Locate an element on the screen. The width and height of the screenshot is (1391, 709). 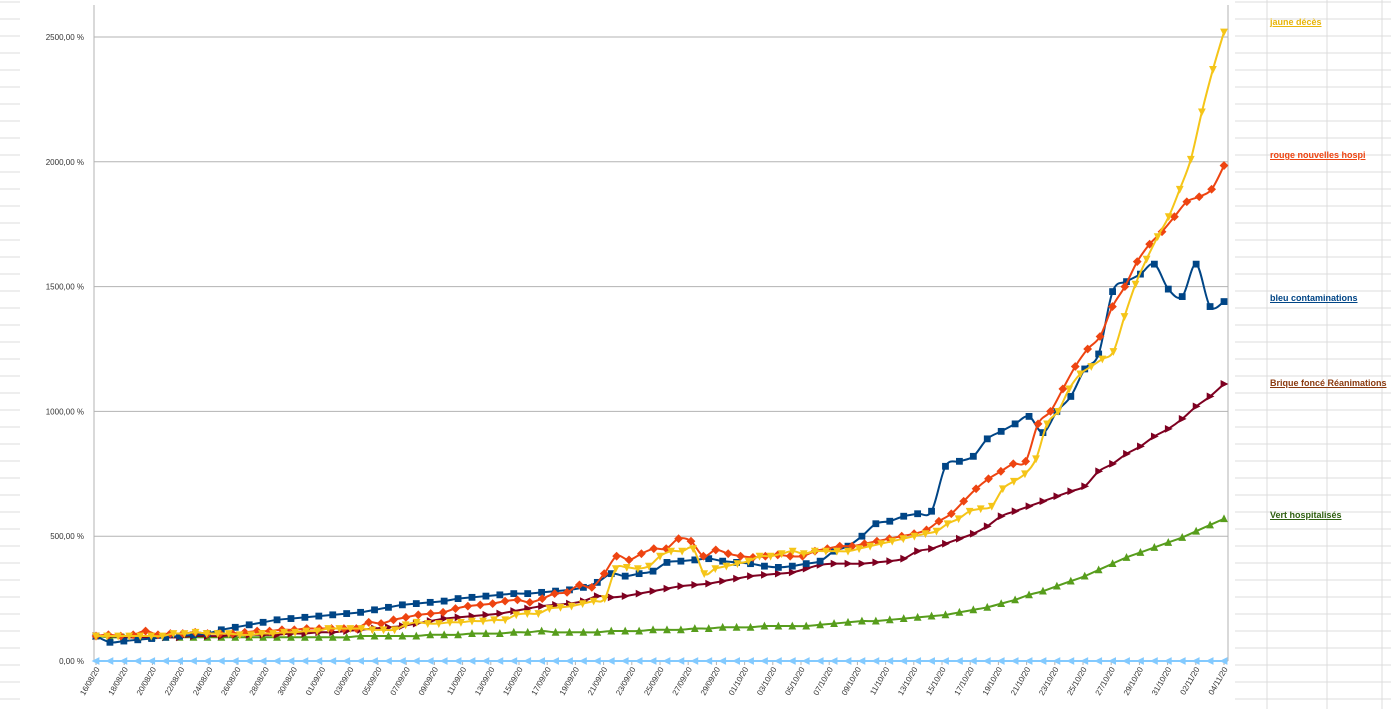
legend-label-reanimations: Brique foncé Réanimations is located at coordinates (1328, 383).